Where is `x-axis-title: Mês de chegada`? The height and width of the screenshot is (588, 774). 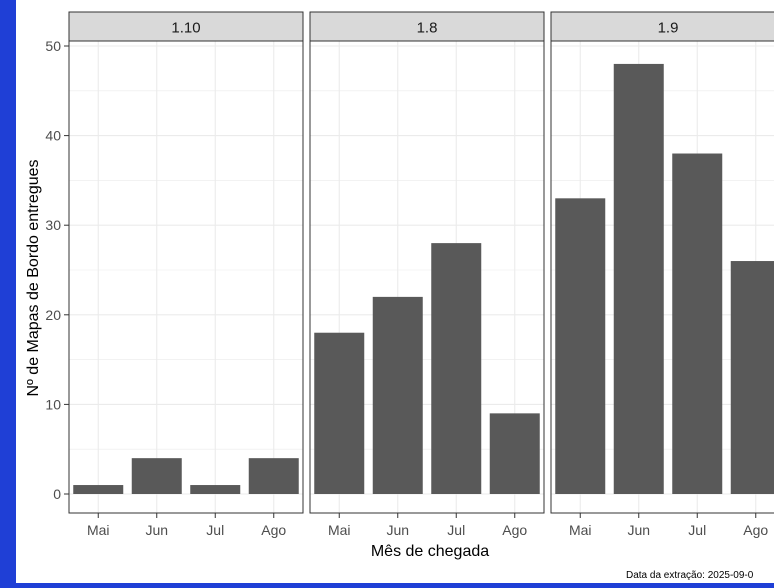
x-axis-title: Mês de chegada is located at coordinates (430, 551).